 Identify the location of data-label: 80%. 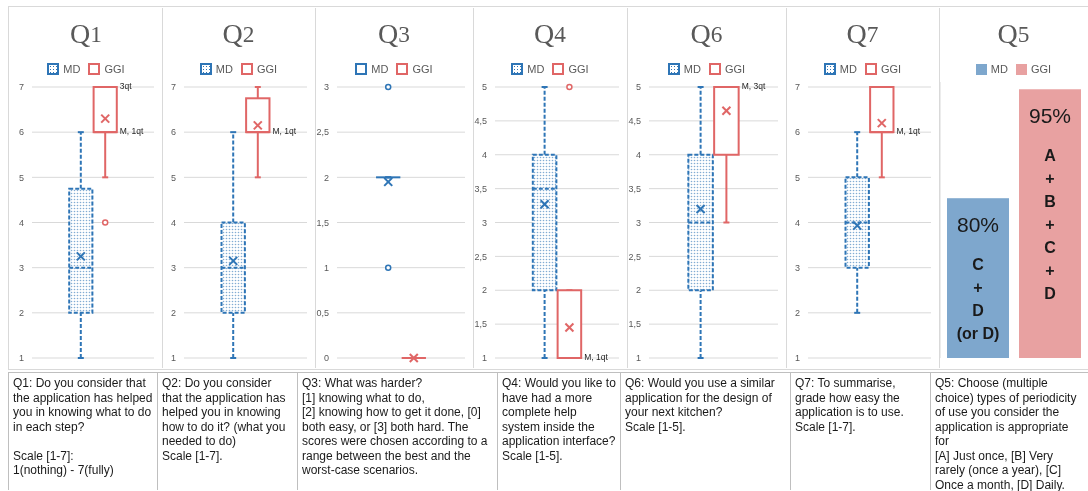
(978, 225).